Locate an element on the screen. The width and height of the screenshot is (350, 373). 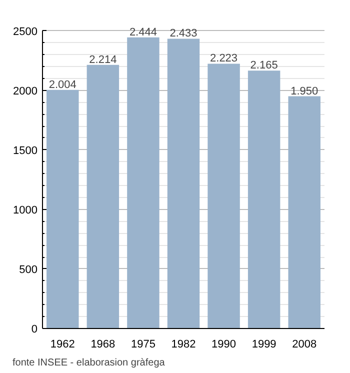
x-tick-label: 1975 is located at coordinates (143, 344).